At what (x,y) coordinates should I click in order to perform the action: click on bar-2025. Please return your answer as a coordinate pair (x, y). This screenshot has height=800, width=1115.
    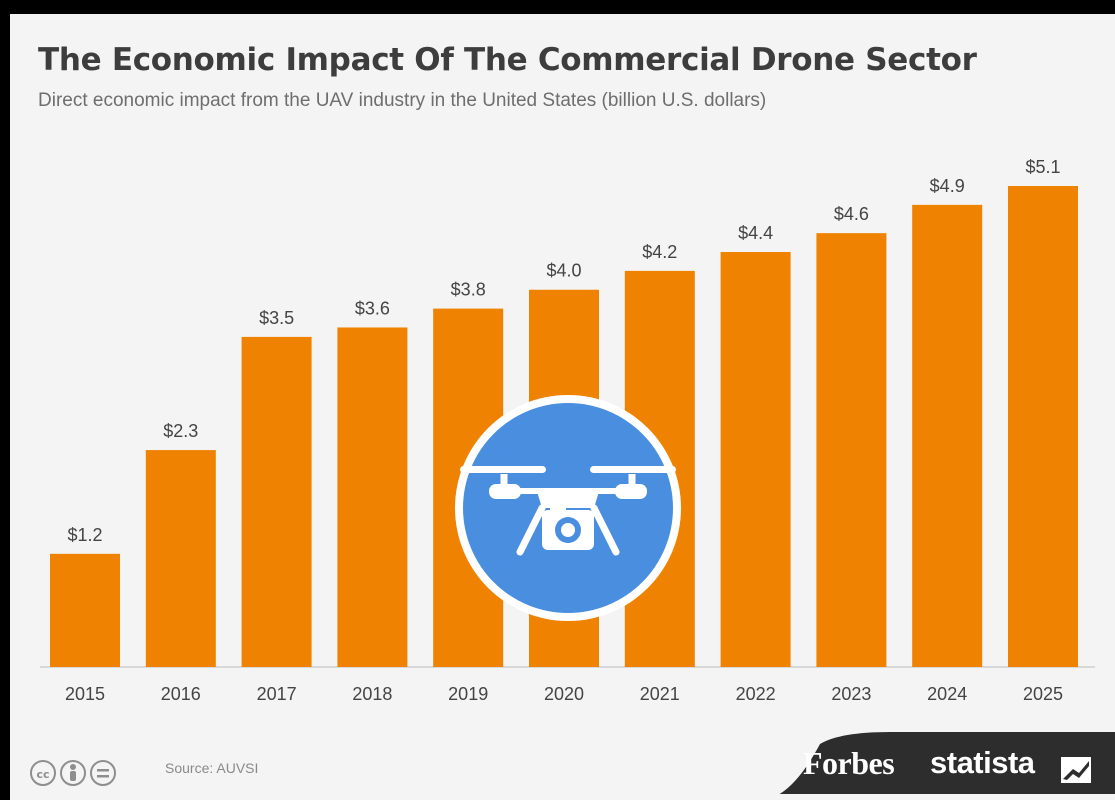
    Looking at the image, I should click on (1043, 426).